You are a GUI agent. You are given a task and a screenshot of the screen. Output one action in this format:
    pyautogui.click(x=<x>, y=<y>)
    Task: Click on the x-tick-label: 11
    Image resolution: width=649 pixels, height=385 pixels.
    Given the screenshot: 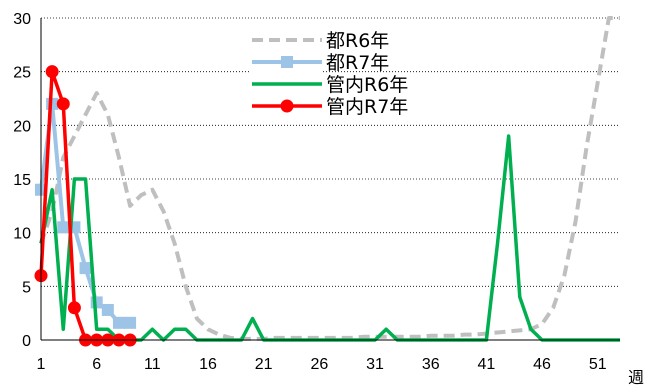 What is the action you would take?
    pyautogui.click(x=152, y=364)
    